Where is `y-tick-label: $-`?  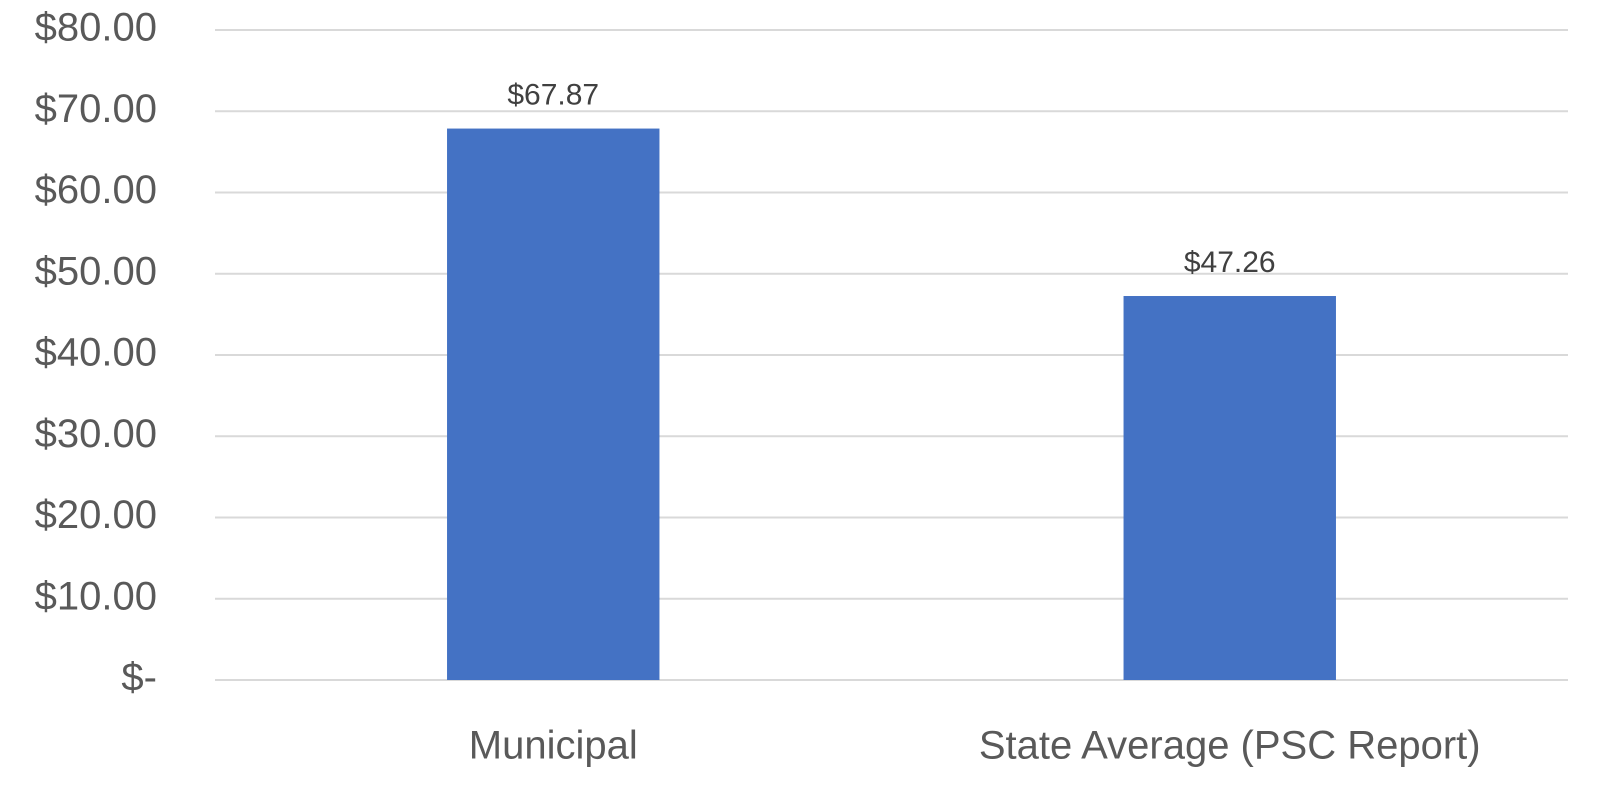 y-tick-label: $- is located at coordinates (139, 678).